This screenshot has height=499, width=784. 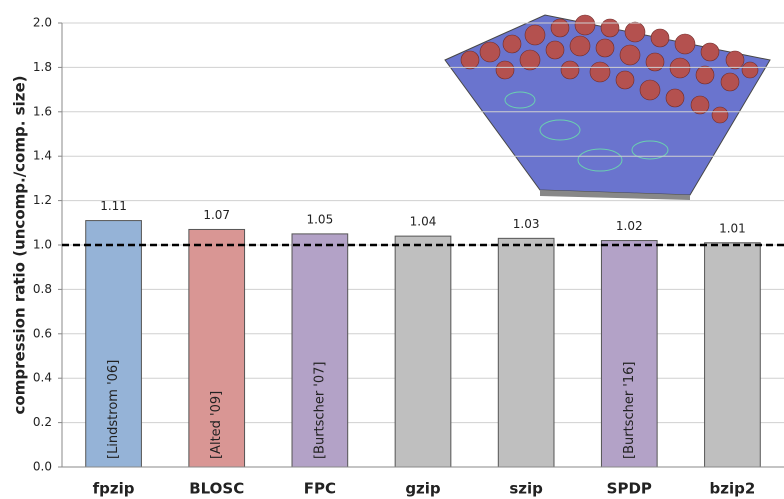 What do you see at coordinates (216, 215) in the screenshot?
I see `value-label: 1.07` at bounding box center [216, 215].